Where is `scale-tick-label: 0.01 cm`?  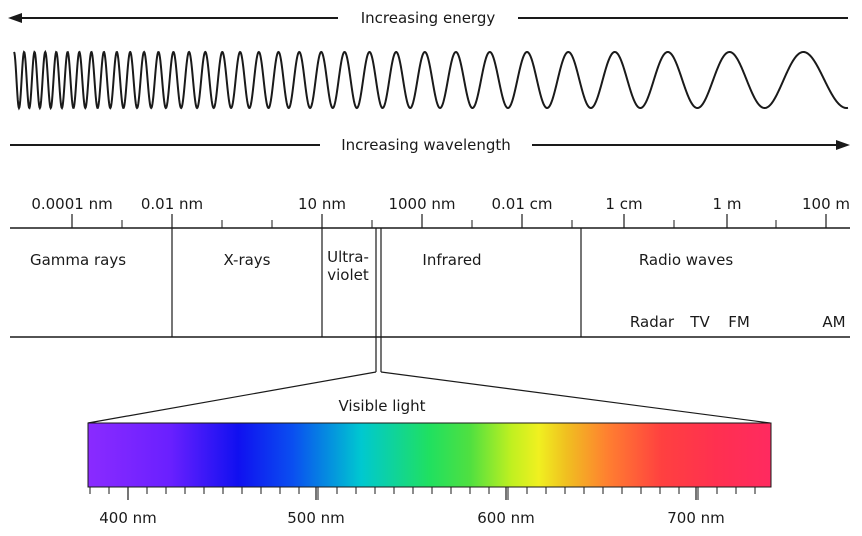 scale-tick-label: 0.01 cm is located at coordinates (521, 204).